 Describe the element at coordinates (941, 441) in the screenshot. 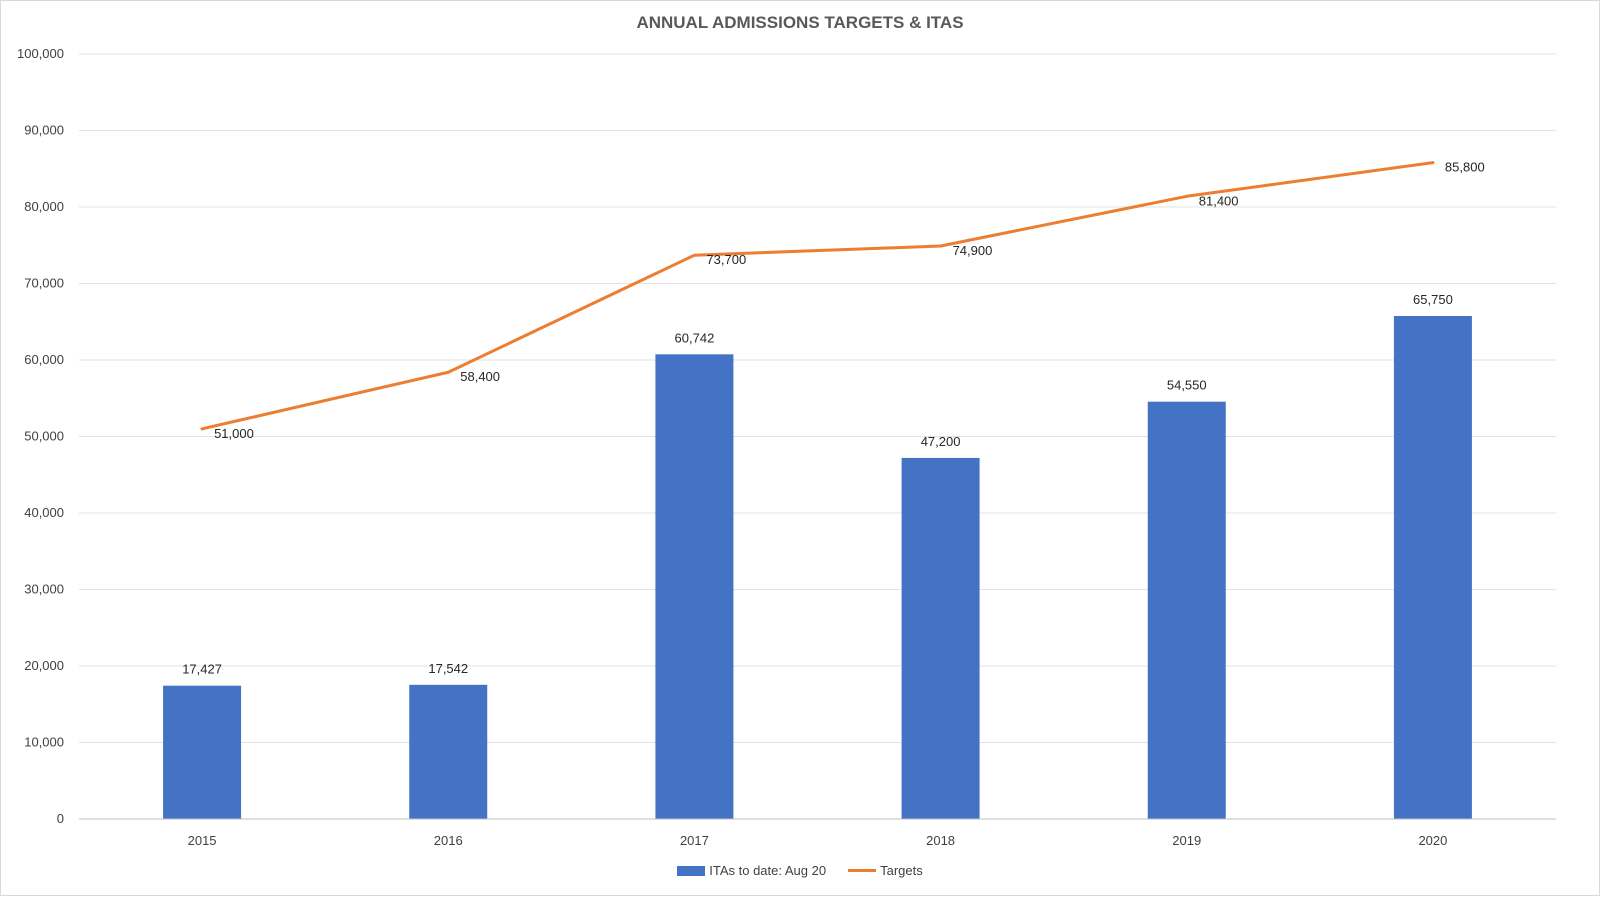

I see `bar-data-label: 47,200` at that location.